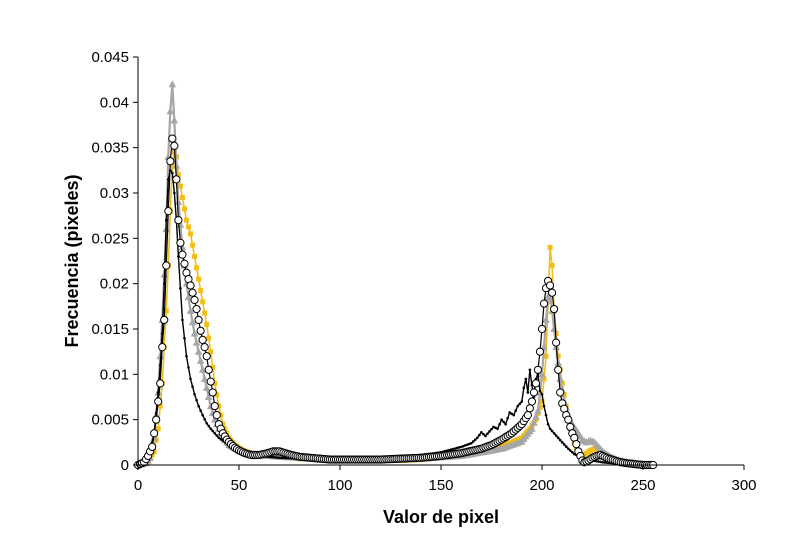 This screenshot has height=543, width=800. What do you see at coordinates (114, 374) in the screenshot?
I see `y-tick-label: 0.01` at bounding box center [114, 374].